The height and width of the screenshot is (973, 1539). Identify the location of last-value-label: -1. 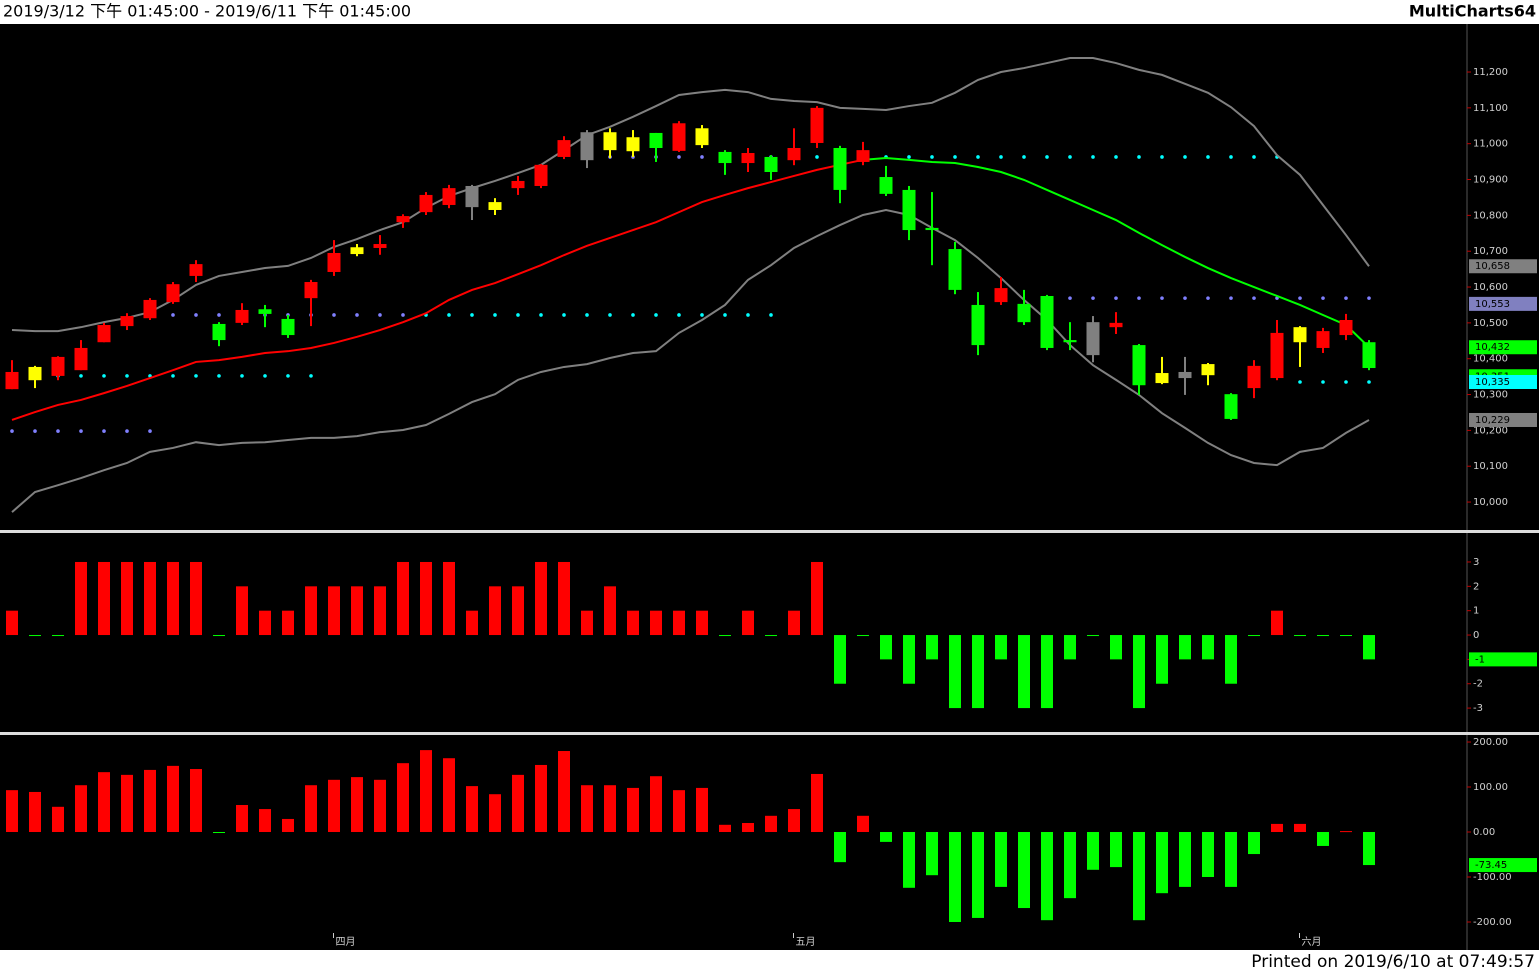
(1480, 659).